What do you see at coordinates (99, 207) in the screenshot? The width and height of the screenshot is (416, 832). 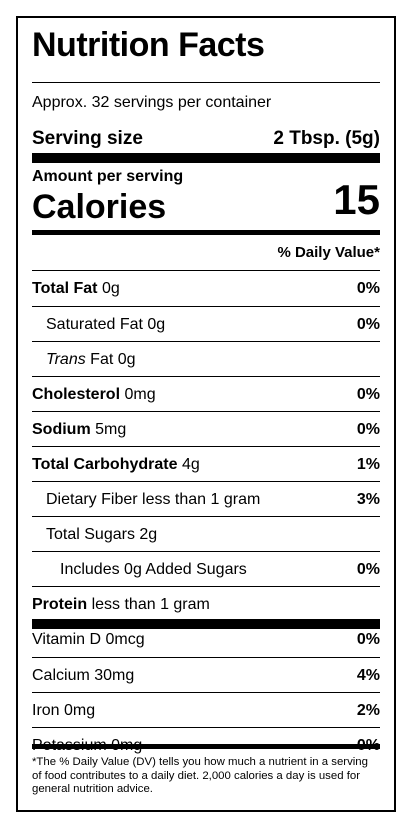 I see `calories-label: Calories` at bounding box center [99, 207].